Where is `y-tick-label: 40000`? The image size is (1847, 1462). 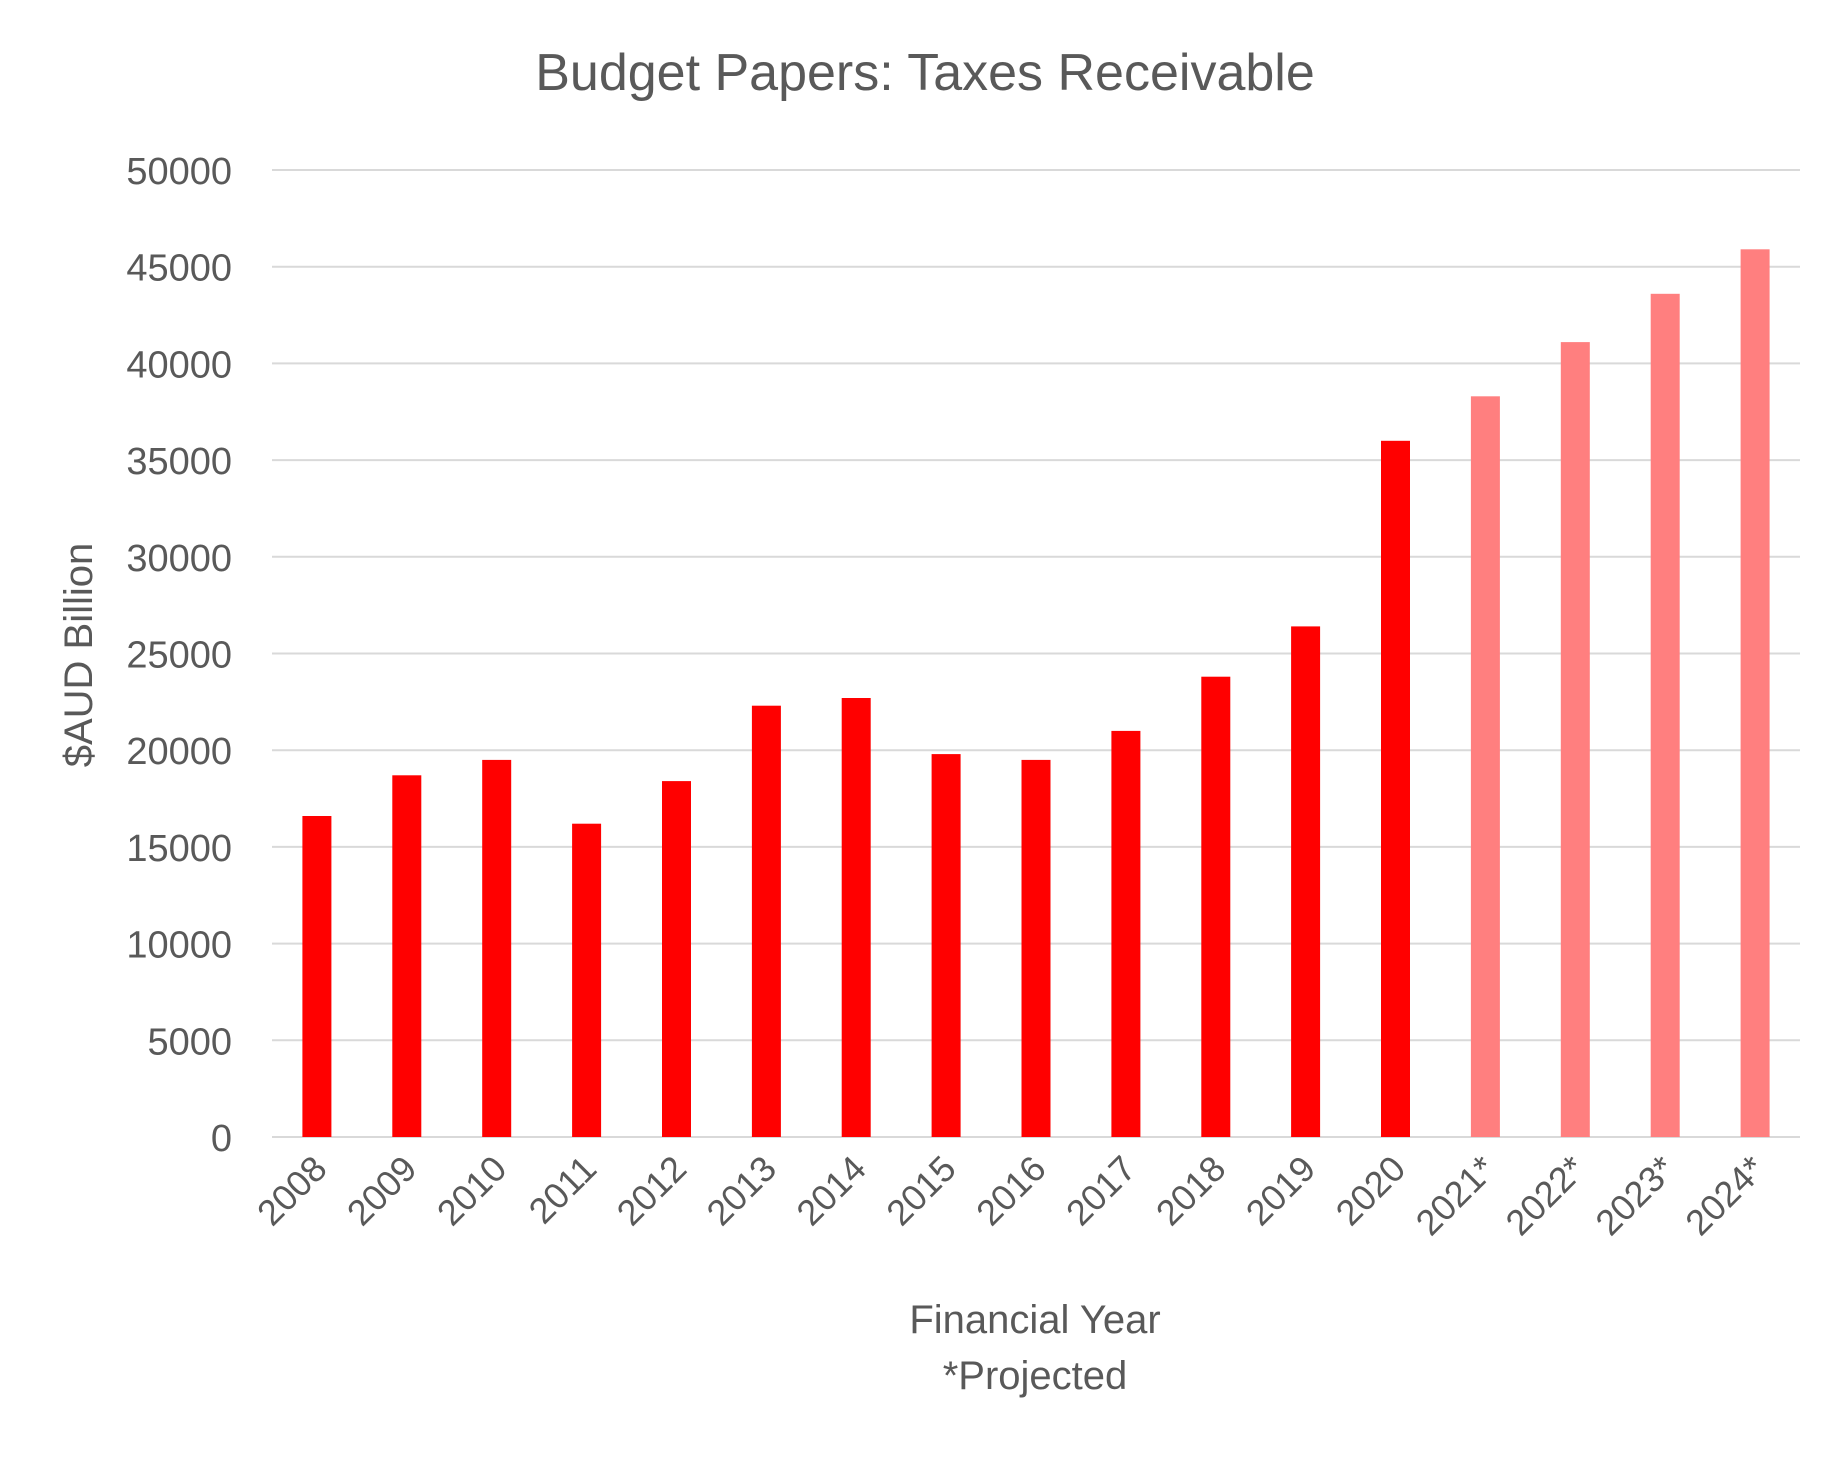
y-tick-label: 40000 is located at coordinates (179, 365).